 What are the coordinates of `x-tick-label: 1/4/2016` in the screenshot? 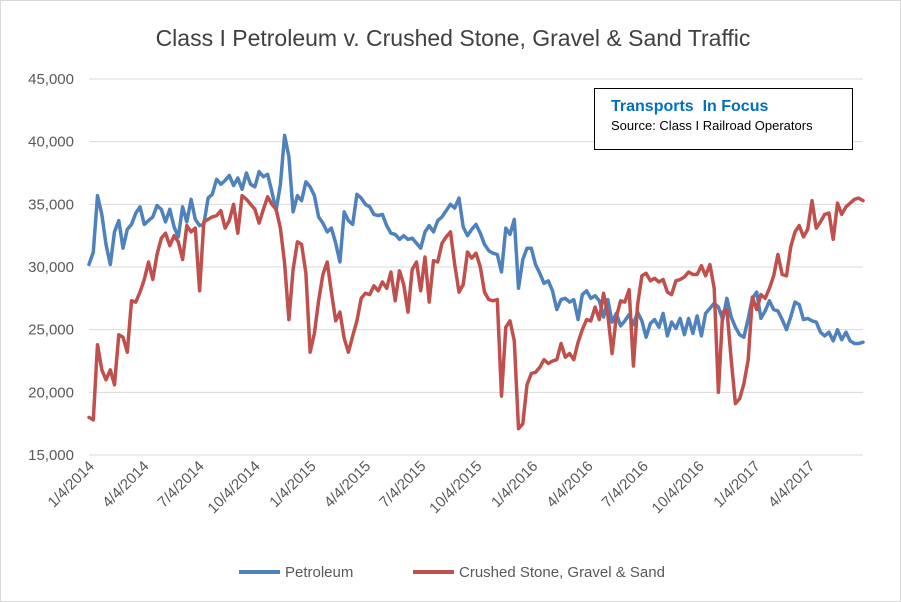 It's located at (514, 484).